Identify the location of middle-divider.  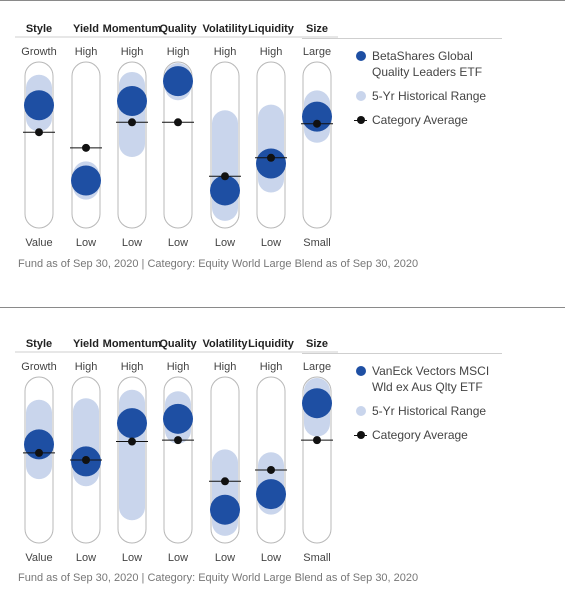
(282, 307).